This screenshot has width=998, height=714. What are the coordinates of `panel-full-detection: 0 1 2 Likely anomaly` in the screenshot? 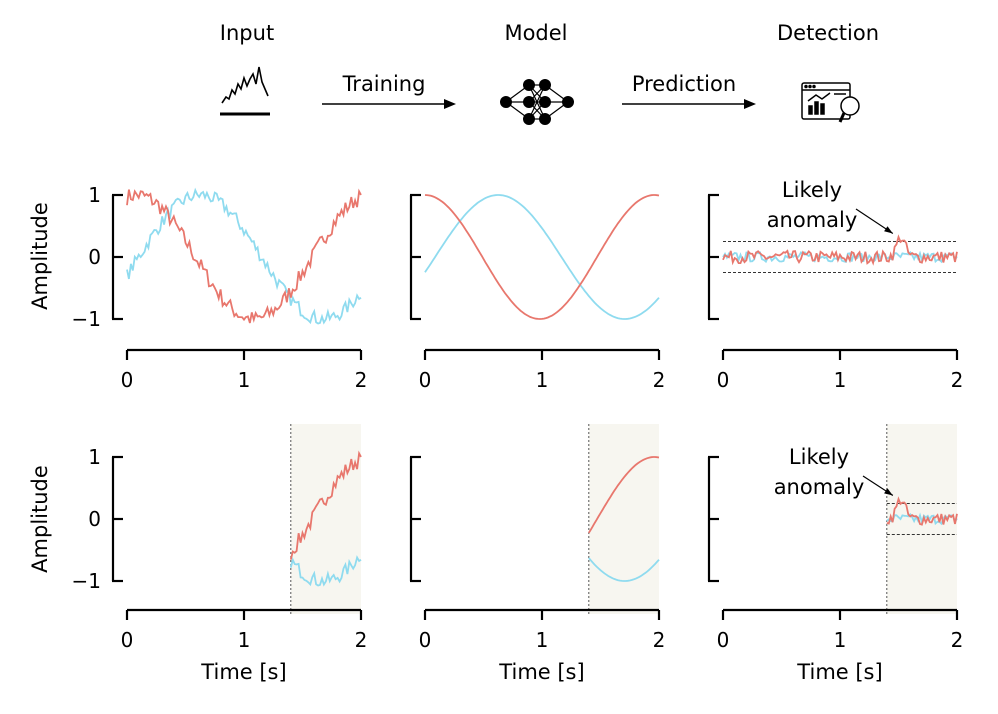 It's located at (835, 285).